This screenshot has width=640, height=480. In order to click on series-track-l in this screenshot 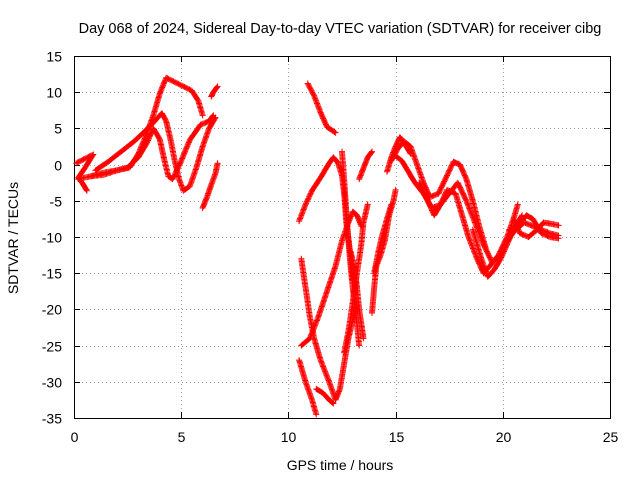, I will do `click(325, 396)`.